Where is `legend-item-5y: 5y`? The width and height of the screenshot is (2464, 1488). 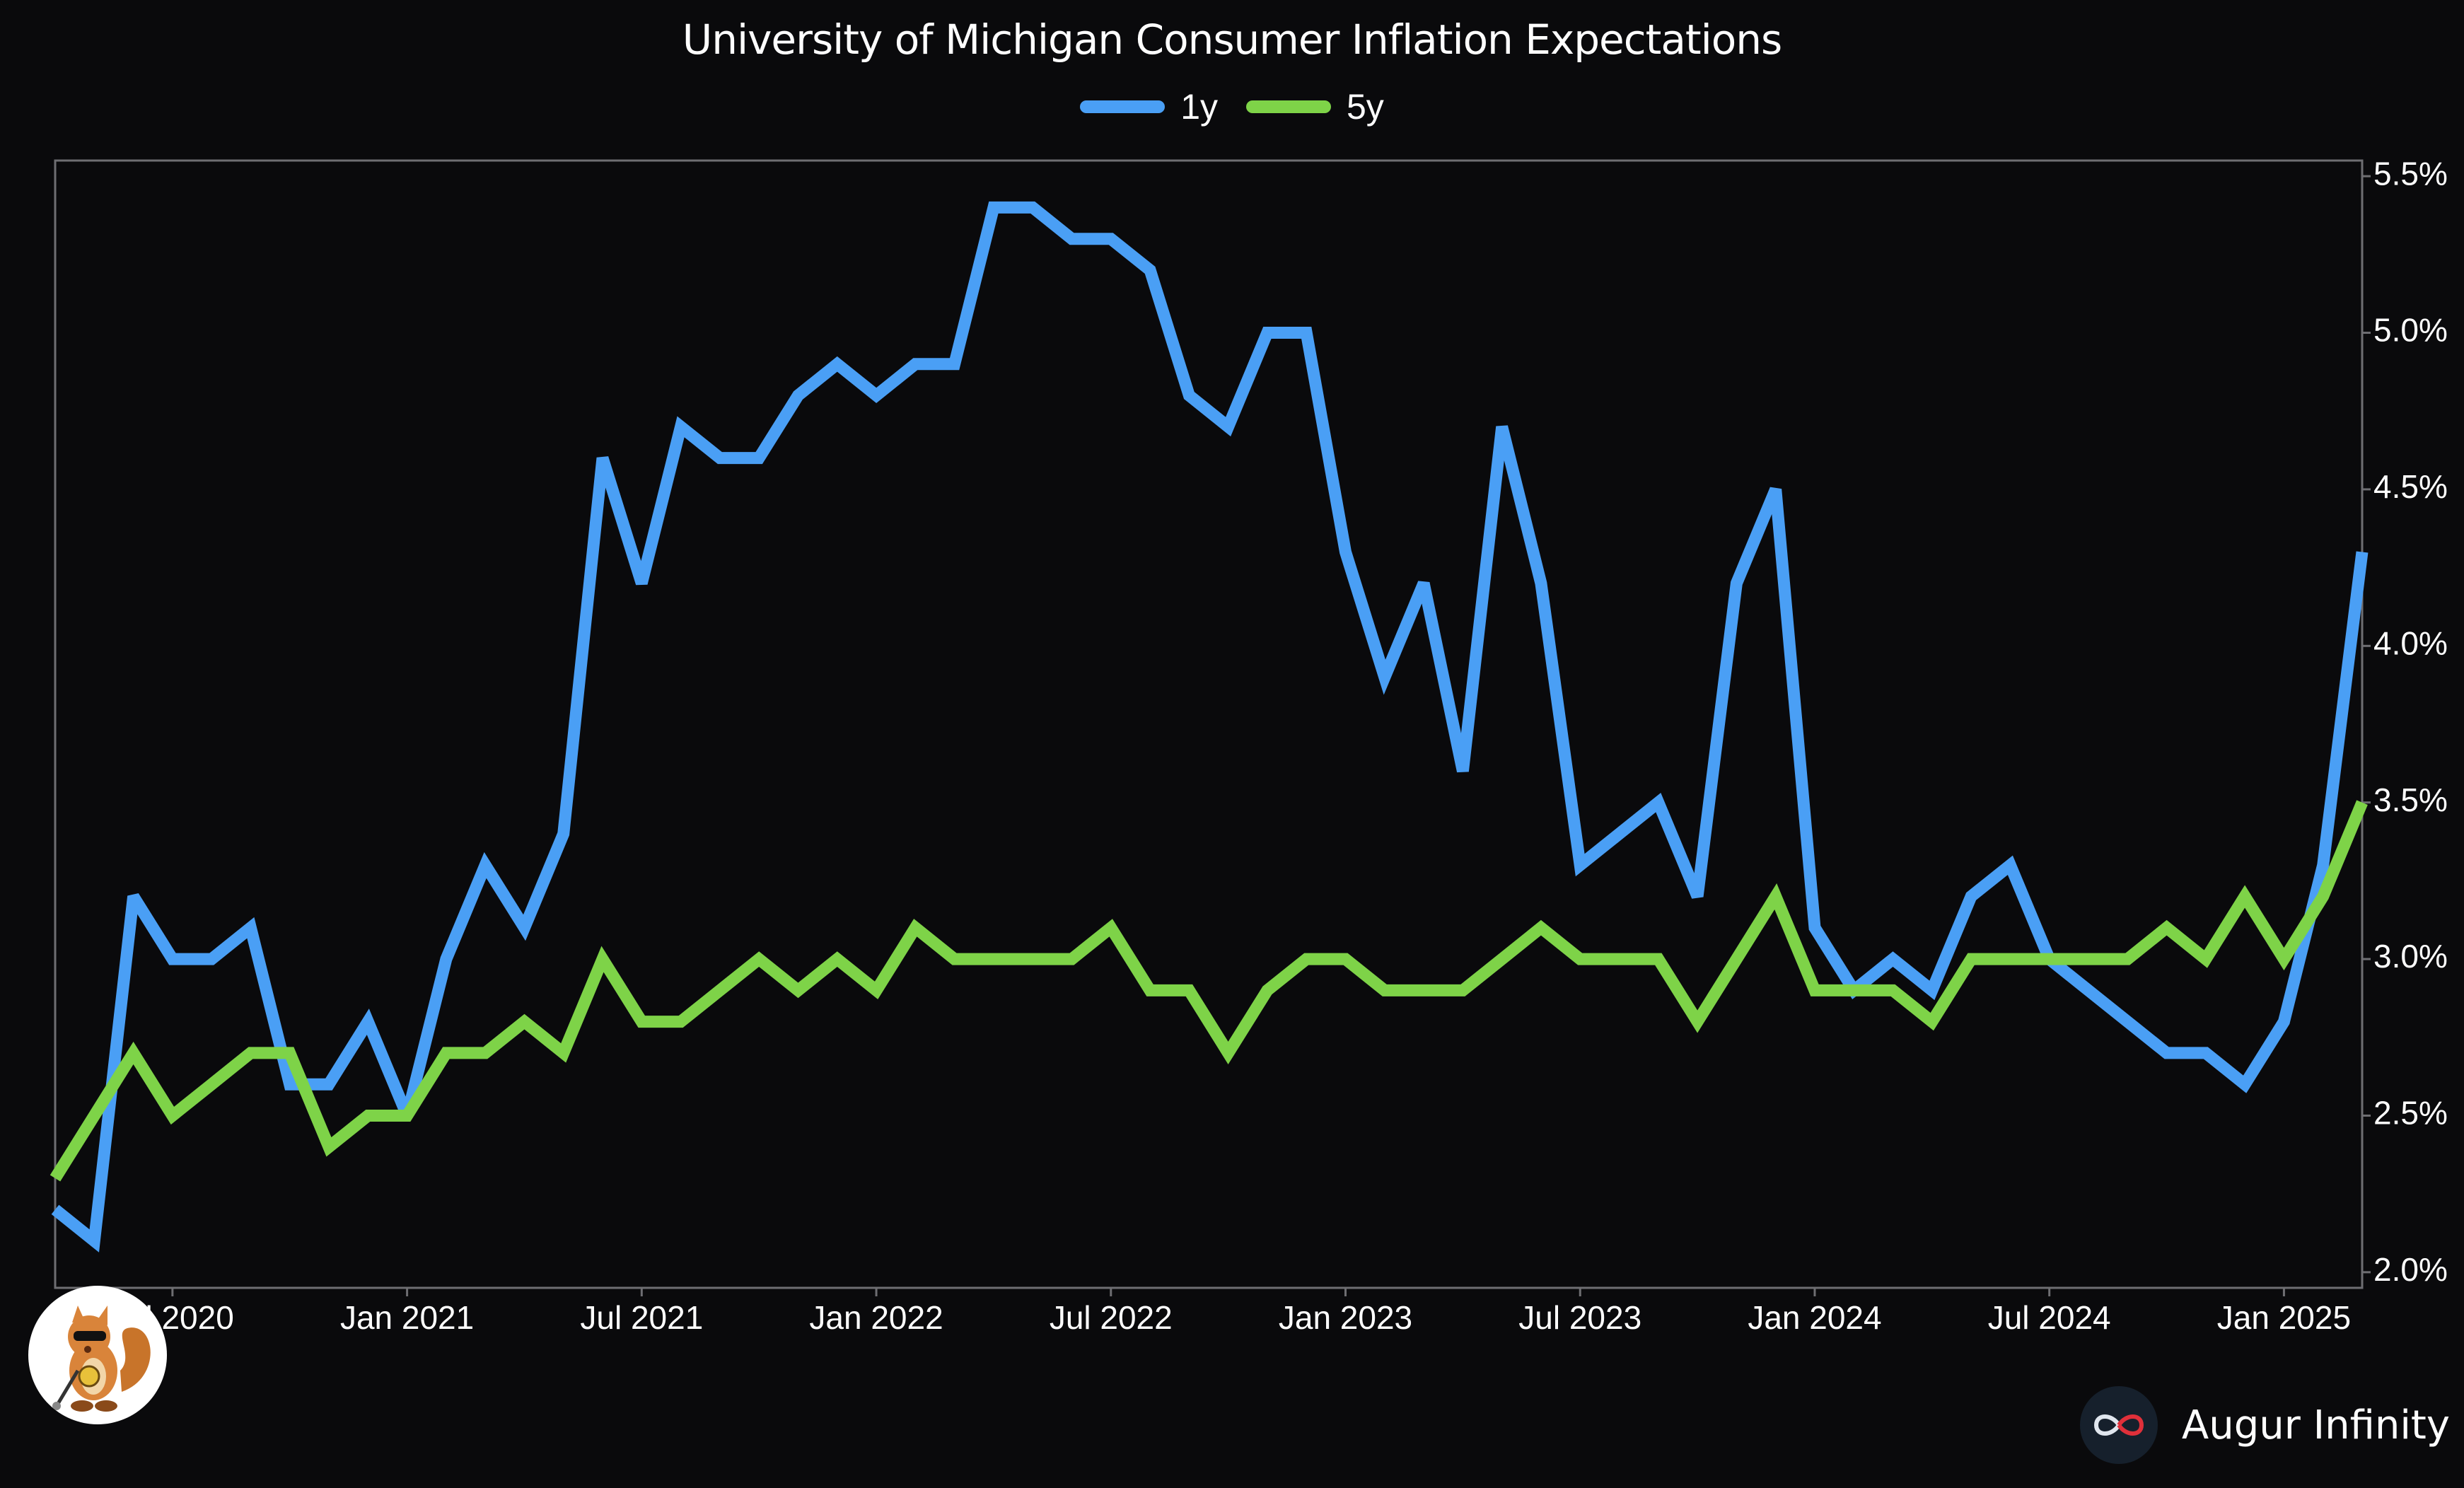 legend-item-5y: 5y is located at coordinates (1315, 107).